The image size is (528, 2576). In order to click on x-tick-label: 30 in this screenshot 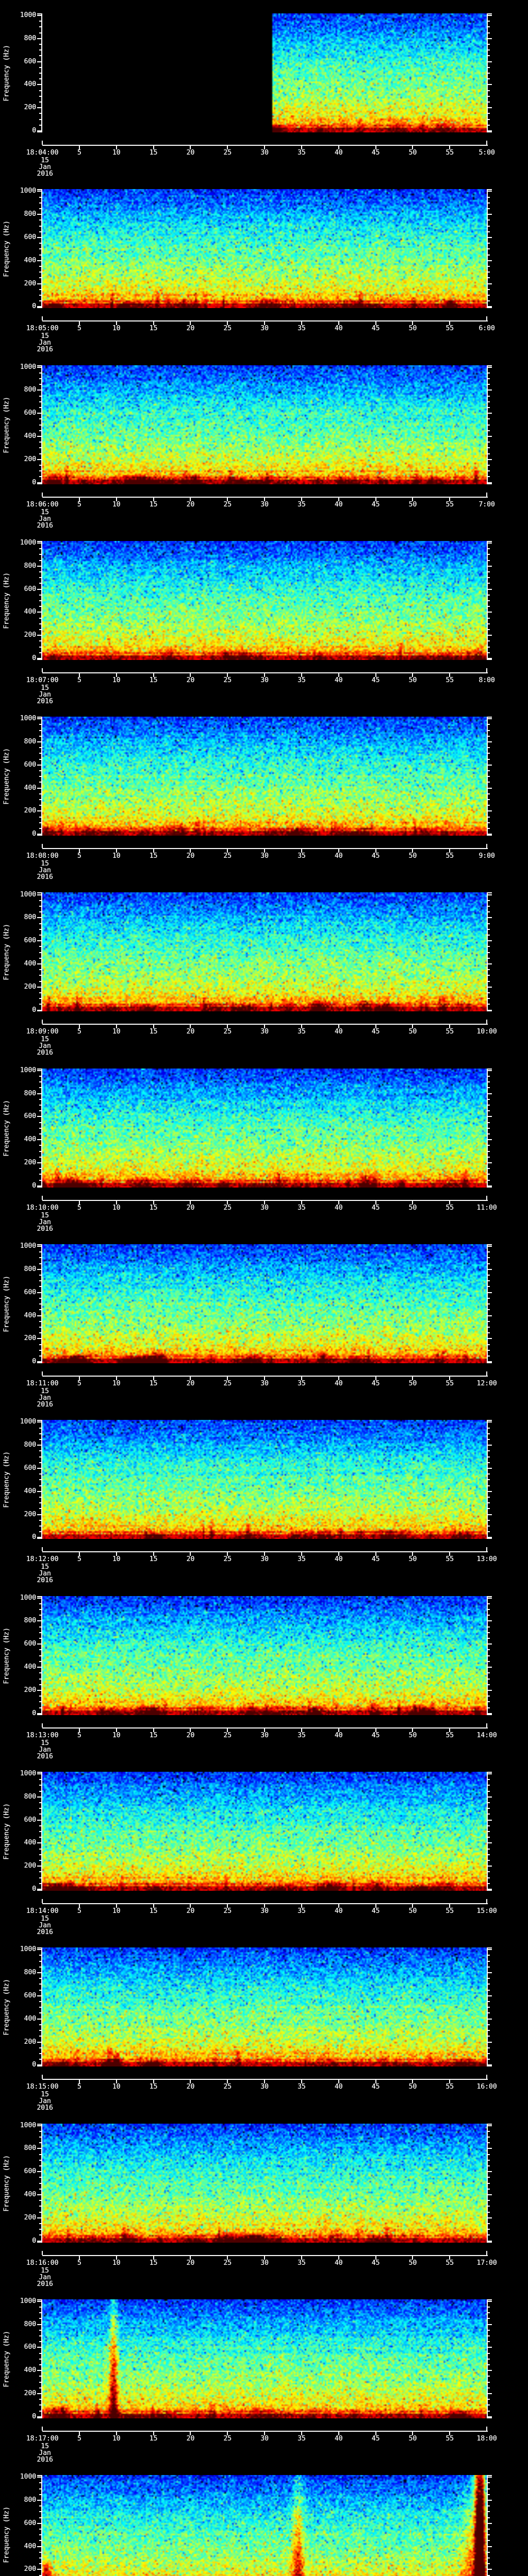, I will do `click(264, 1735)`.